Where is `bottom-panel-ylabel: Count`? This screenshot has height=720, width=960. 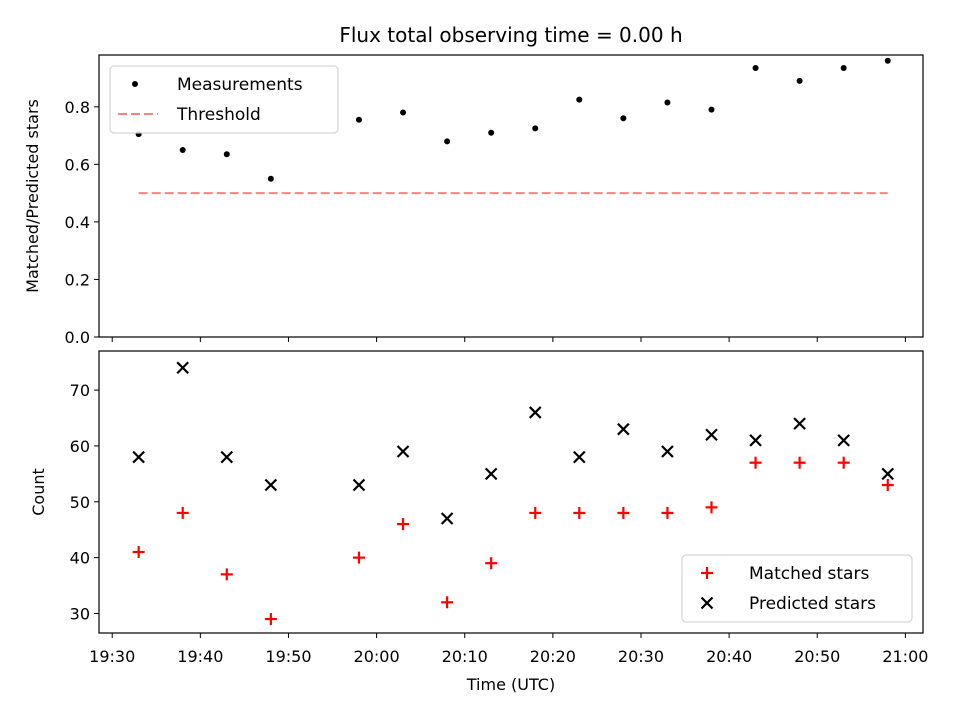 bottom-panel-ylabel: Count is located at coordinates (38, 492).